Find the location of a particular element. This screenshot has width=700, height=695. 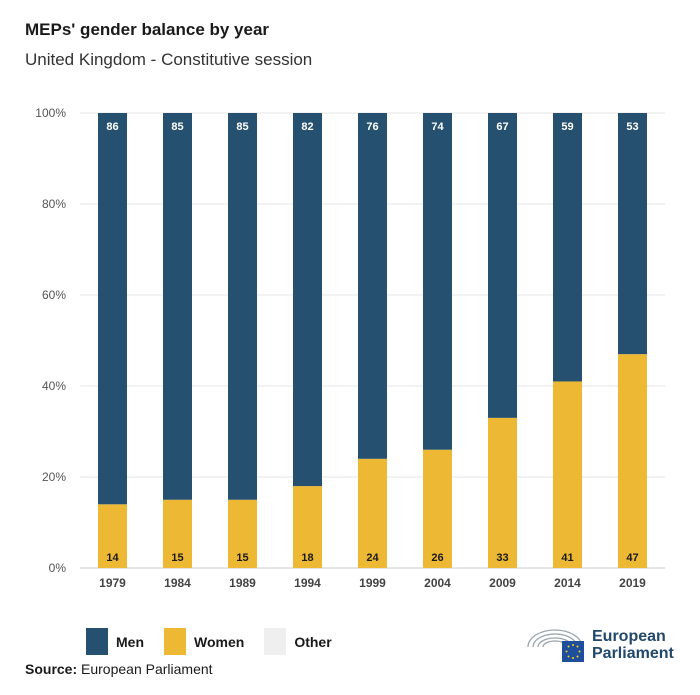

x-tick-label: 2004 is located at coordinates (437, 583).